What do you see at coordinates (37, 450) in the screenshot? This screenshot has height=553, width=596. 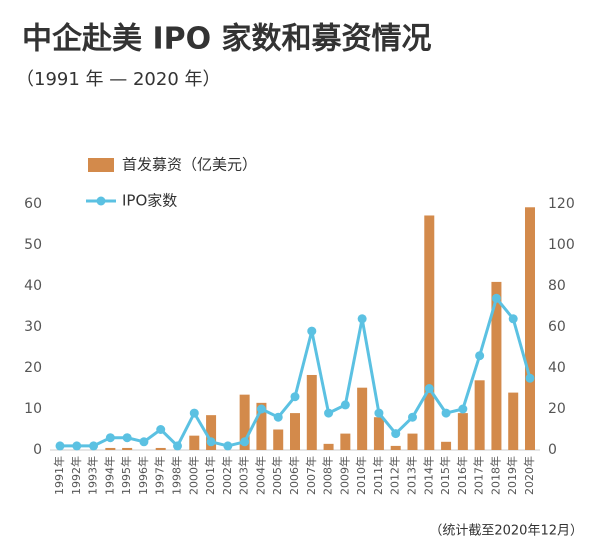 I see `y-tick-label: 0` at bounding box center [37, 450].